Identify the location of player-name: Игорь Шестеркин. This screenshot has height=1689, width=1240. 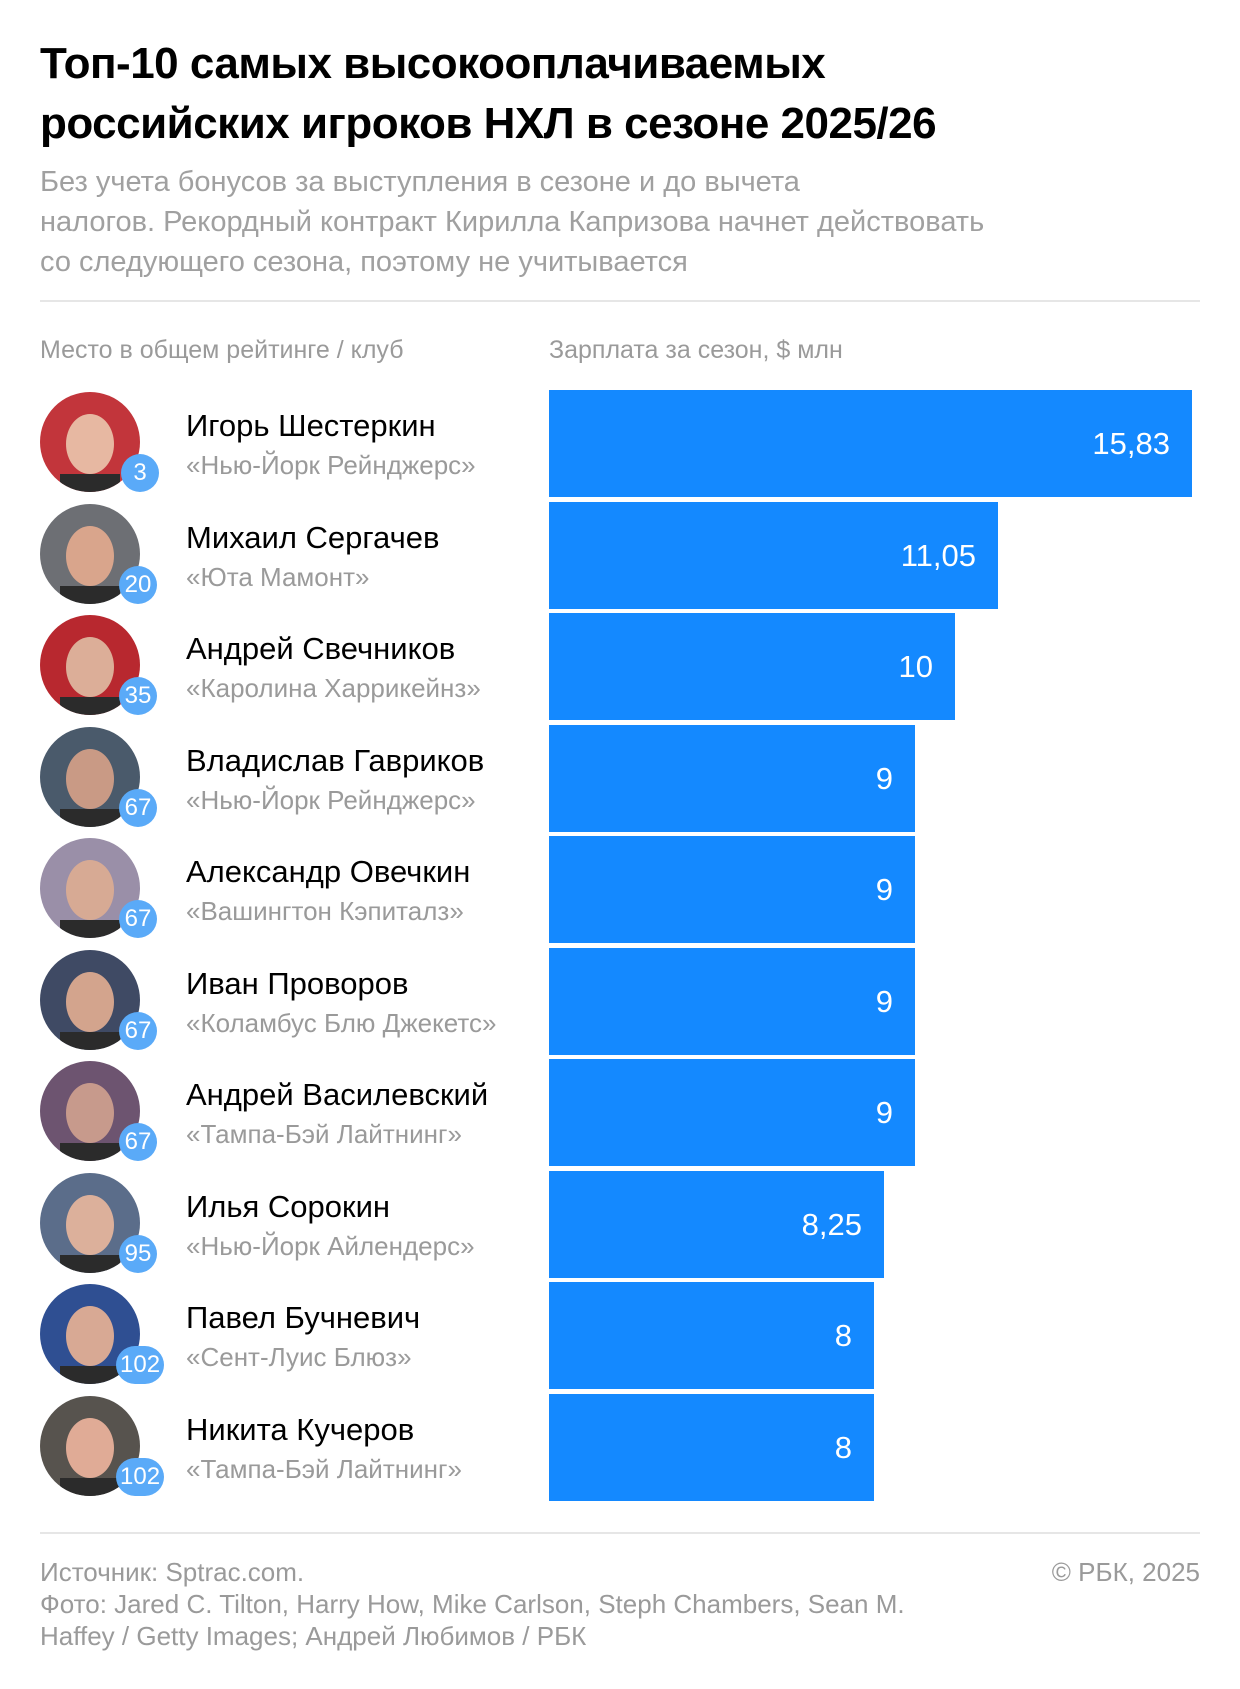
(311, 425).